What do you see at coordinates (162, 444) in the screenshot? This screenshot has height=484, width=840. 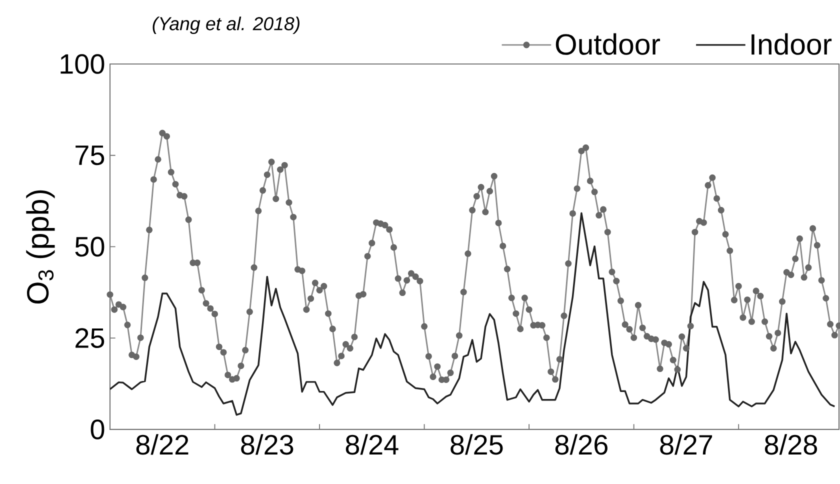 I see `x-tick-label: 8/22` at bounding box center [162, 444].